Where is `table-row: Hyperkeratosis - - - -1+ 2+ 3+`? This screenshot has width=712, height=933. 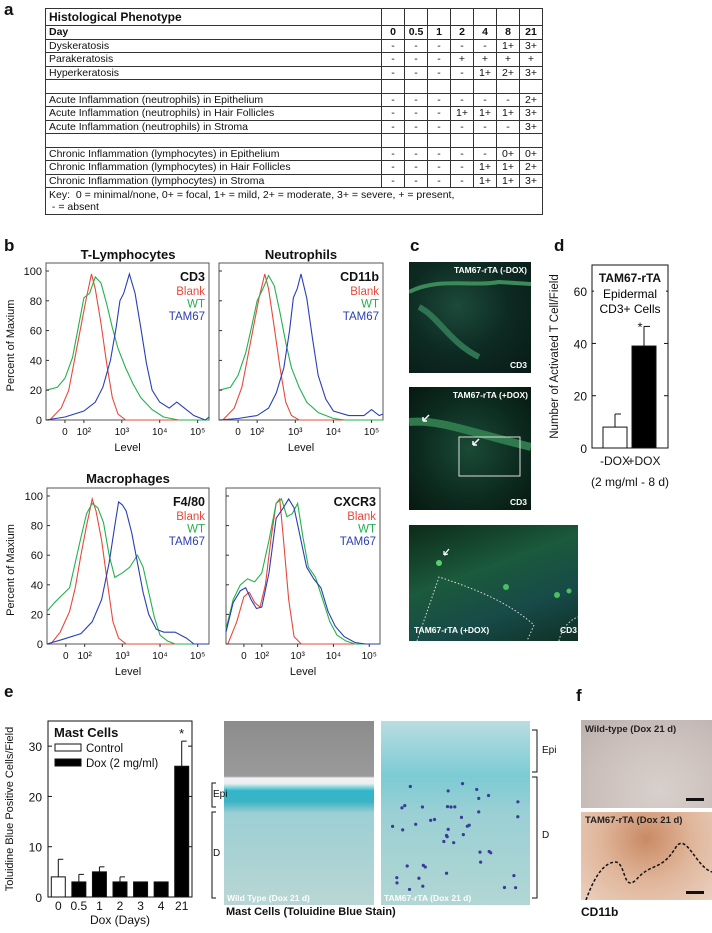
table-row: Hyperkeratosis - - - -1+ 2+ 3+ is located at coordinates (294, 72).